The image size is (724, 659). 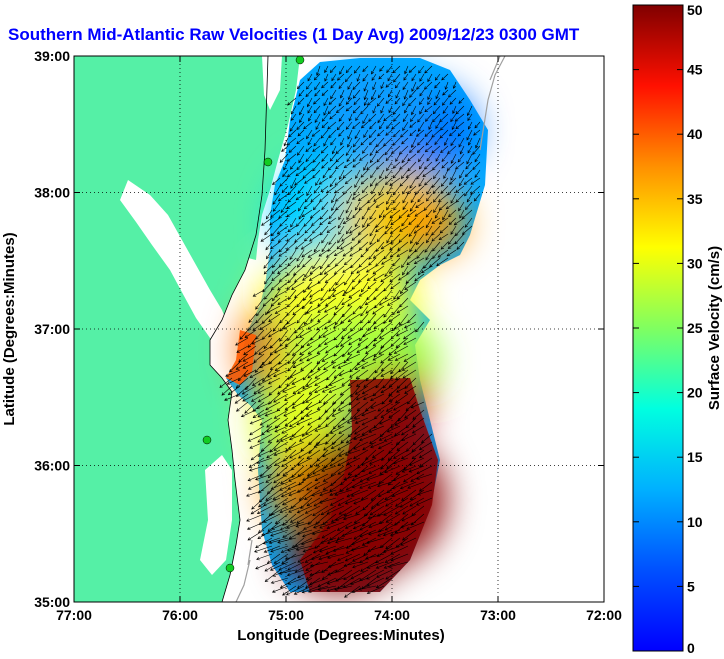 I want to click on colorbar-tick-label: 35, so click(x=695, y=199).